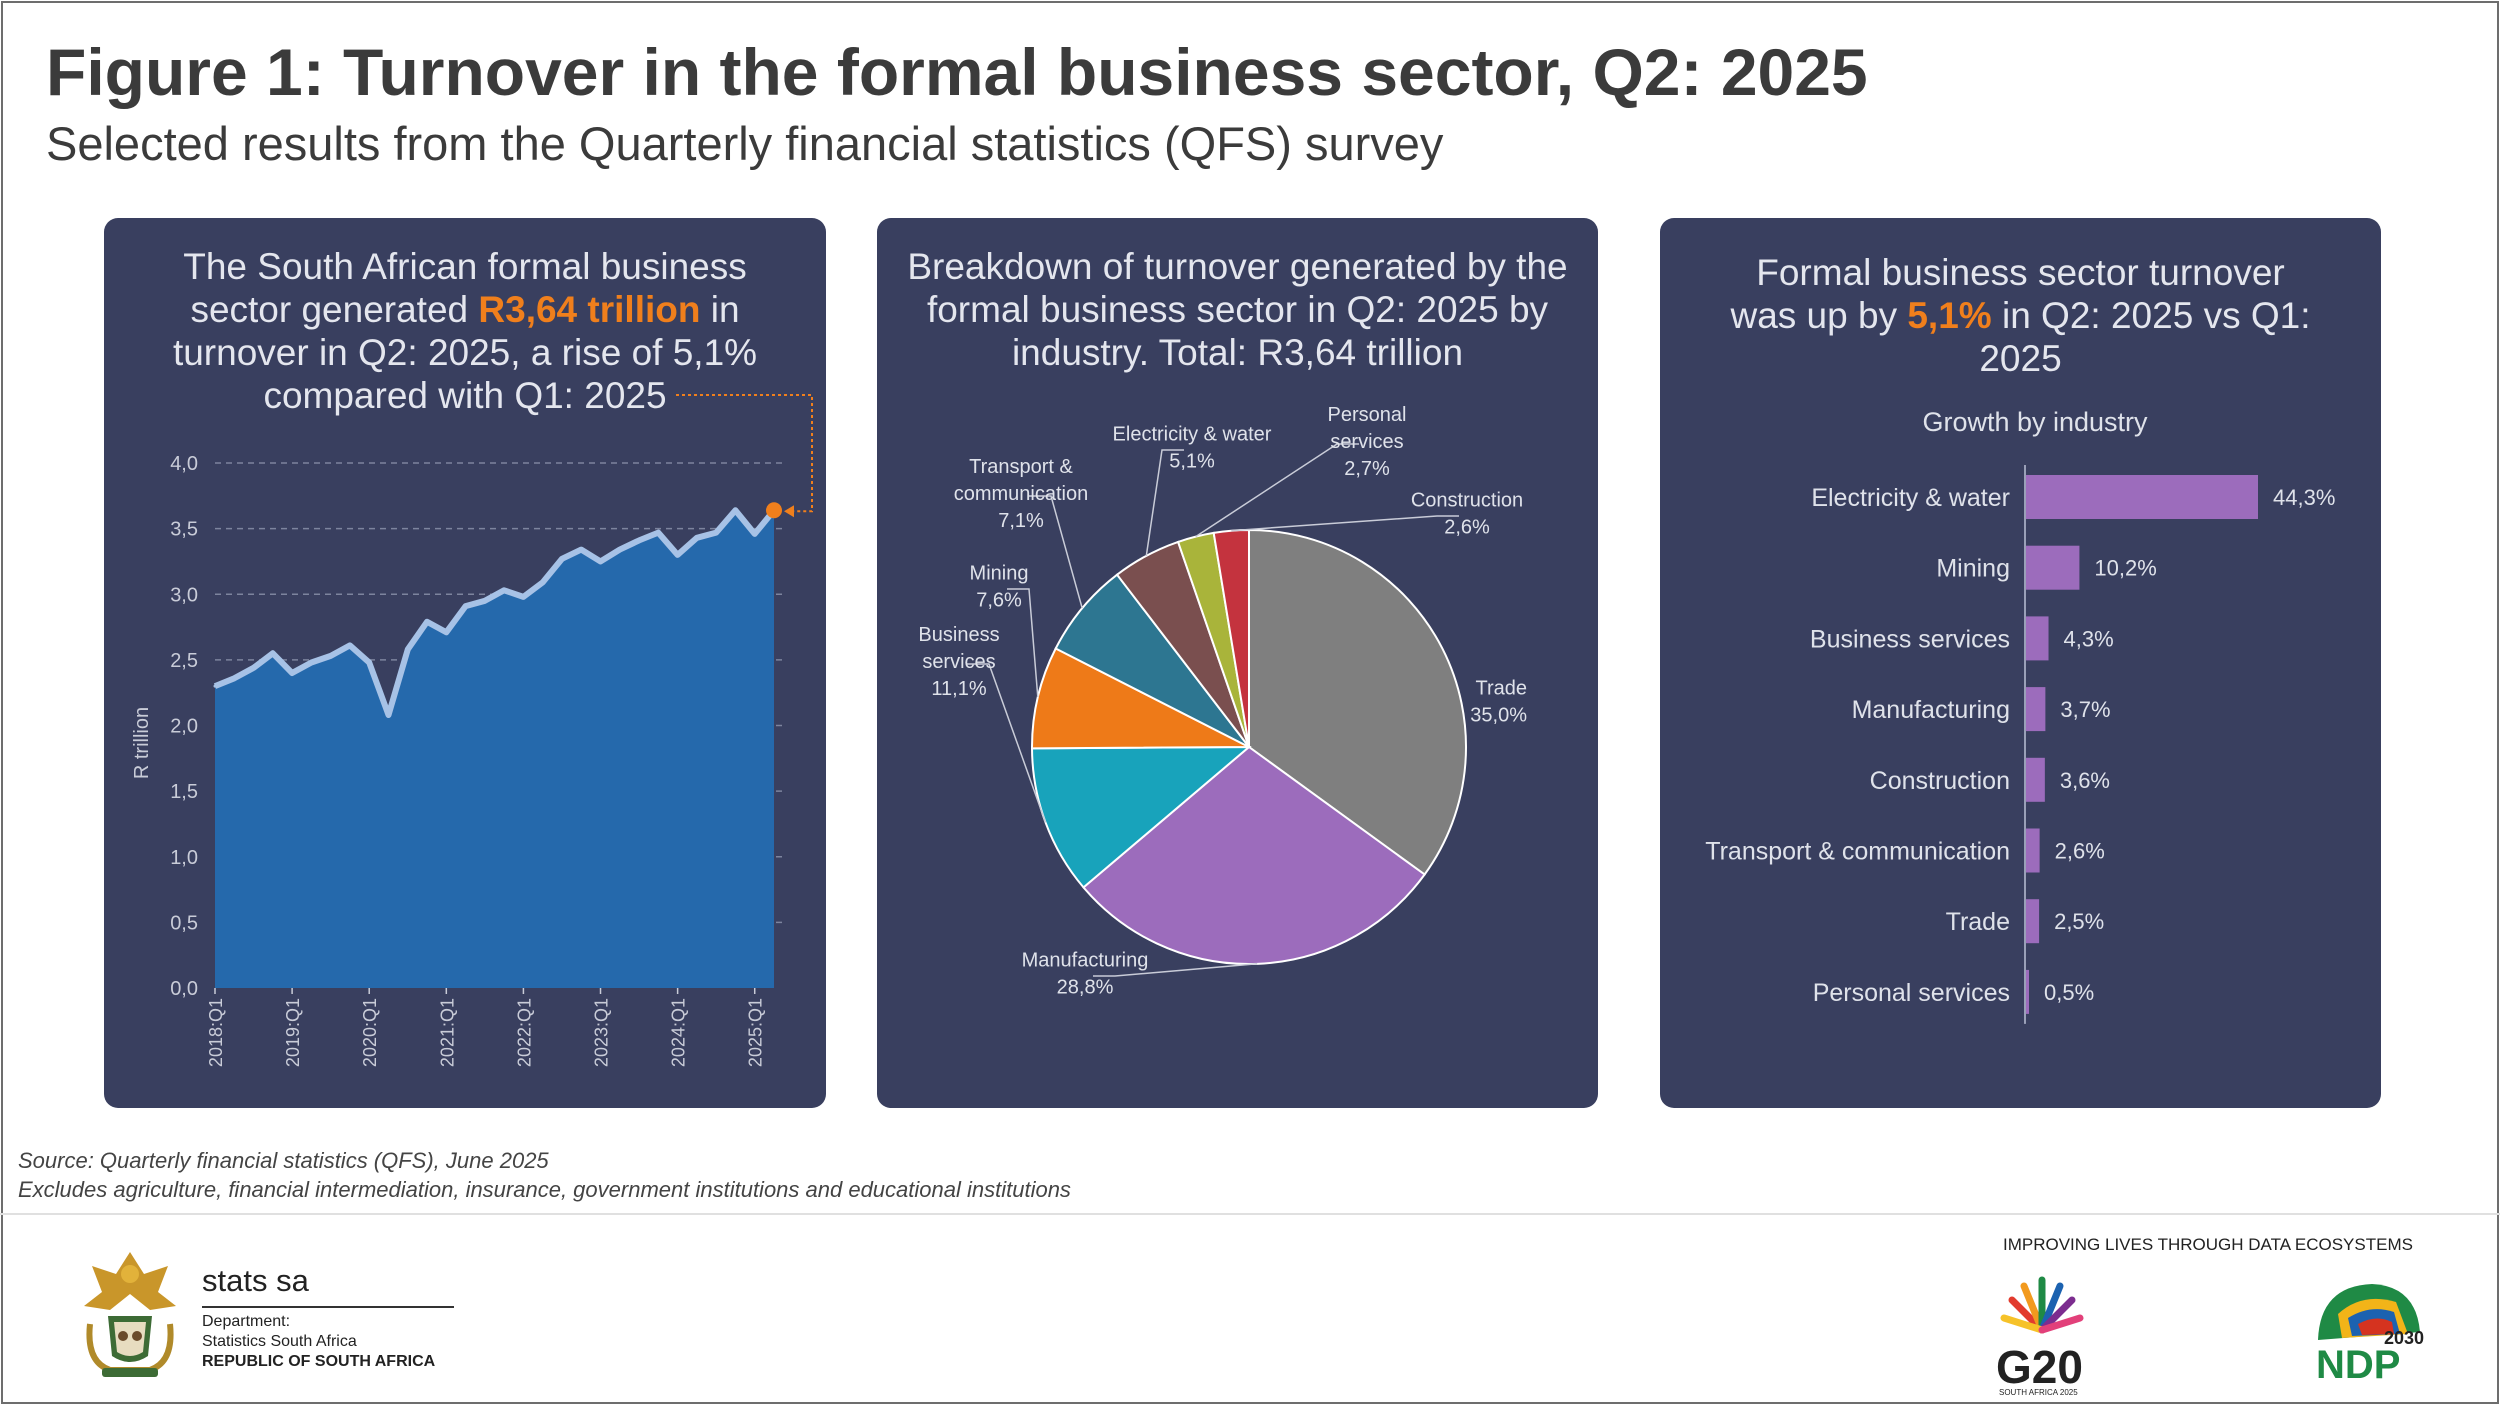 This screenshot has width=2500, height=1405. What do you see at coordinates (1973, 569) in the screenshot?
I see `bar-category-label: Mining` at bounding box center [1973, 569].